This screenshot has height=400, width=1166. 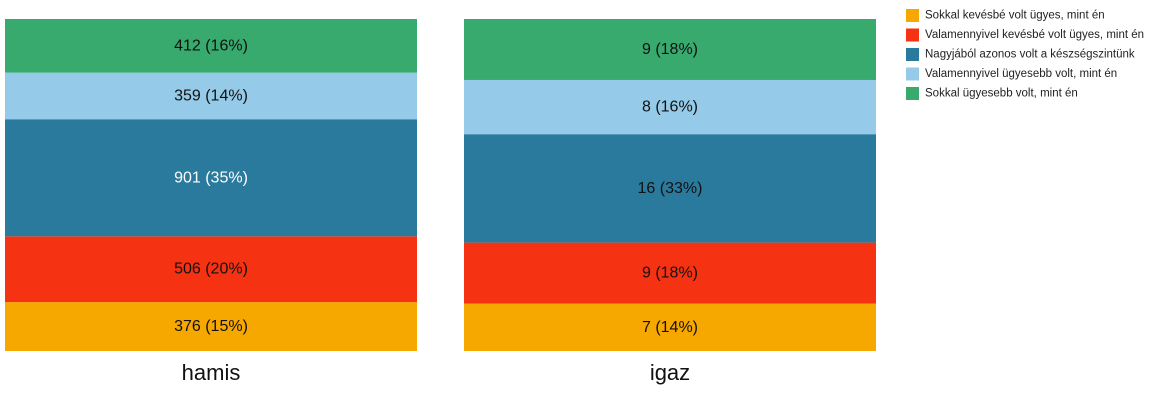 What do you see at coordinates (436, 372) in the screenshot?
I see `category-labels: hamis igaz` at bounding box center [436, 372].